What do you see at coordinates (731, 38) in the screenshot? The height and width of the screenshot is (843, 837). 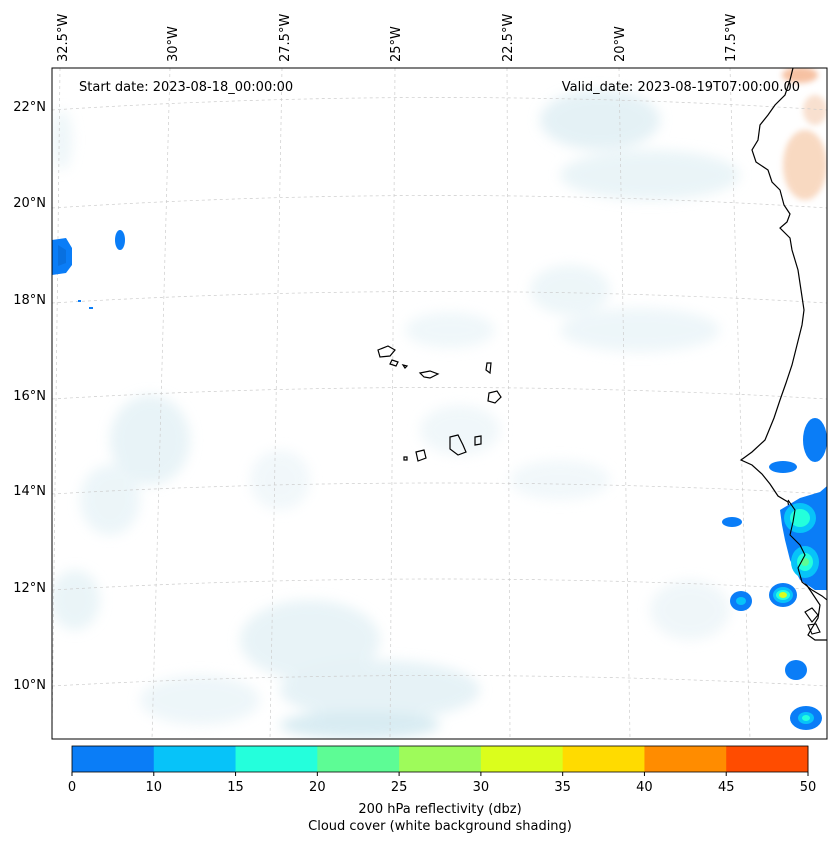 I see `lon-label: 17.5°W` at bounding box center [731, 38].